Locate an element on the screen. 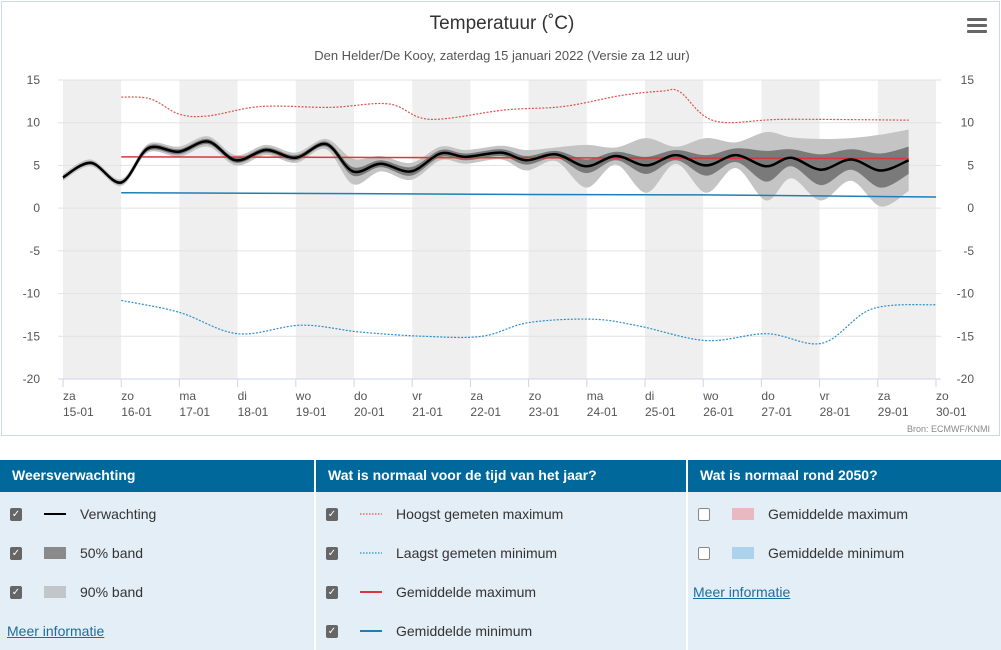  y-tick-label-left: 0 is located at coordinates (36, 208).